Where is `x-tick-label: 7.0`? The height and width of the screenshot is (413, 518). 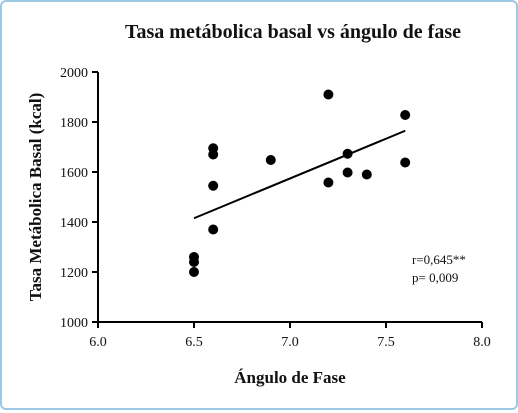
x-tick-label: 7.0 is located at coordinates (290, 342).